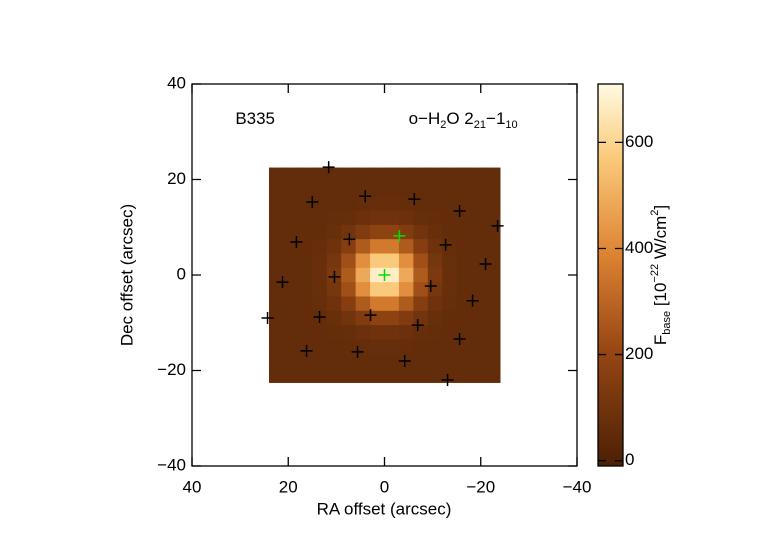 This screenshot has width=770, height=550. Describe the element at coordinates (655, 273) in the screenshot. I see `colorbar-label-part: −22` at that location.